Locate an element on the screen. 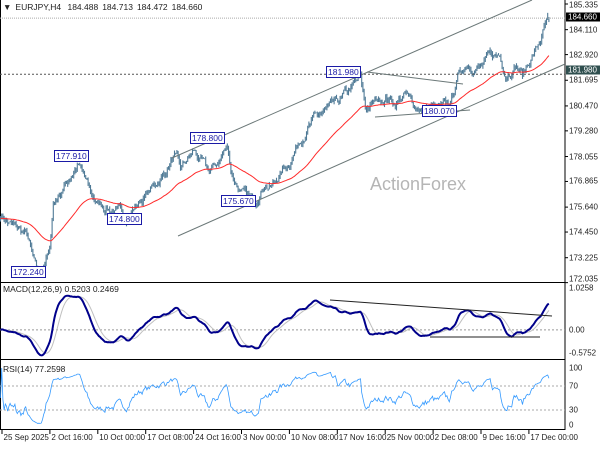 This screenshot has width=600, height=450. price-tick-label: 176.865 is located at coordinates (583, 181).